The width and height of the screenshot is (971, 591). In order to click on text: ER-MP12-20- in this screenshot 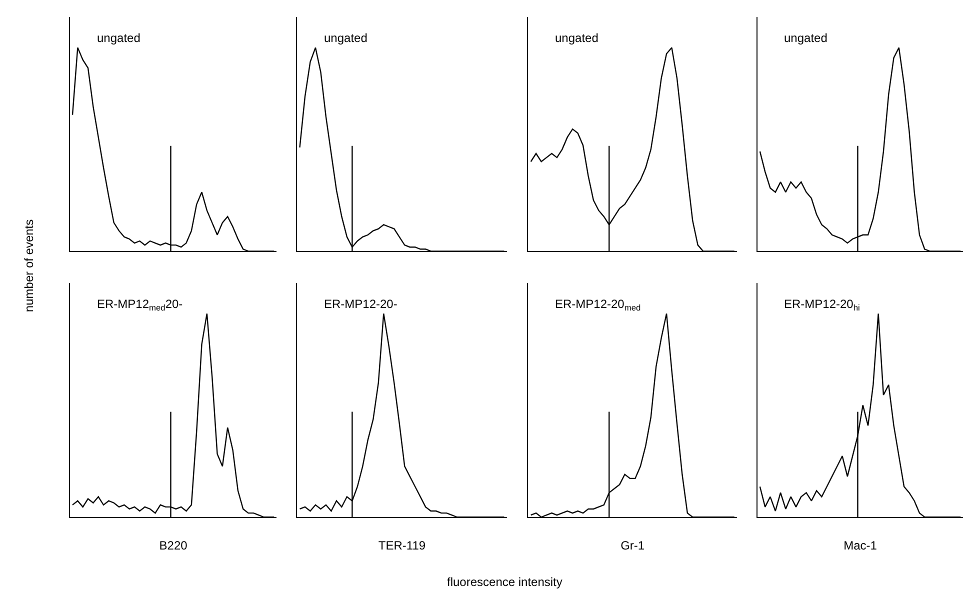, I will do `click(361, 304)`.